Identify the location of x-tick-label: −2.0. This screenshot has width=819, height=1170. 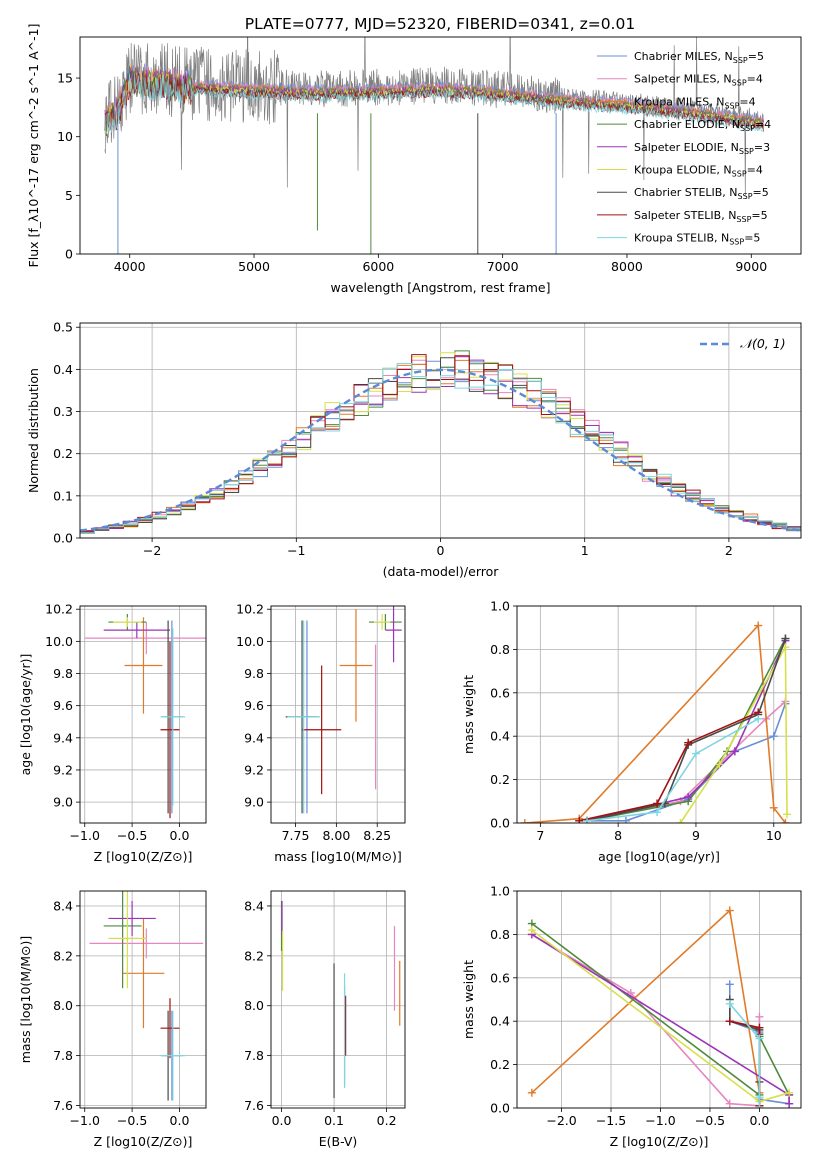
(561, 1120).